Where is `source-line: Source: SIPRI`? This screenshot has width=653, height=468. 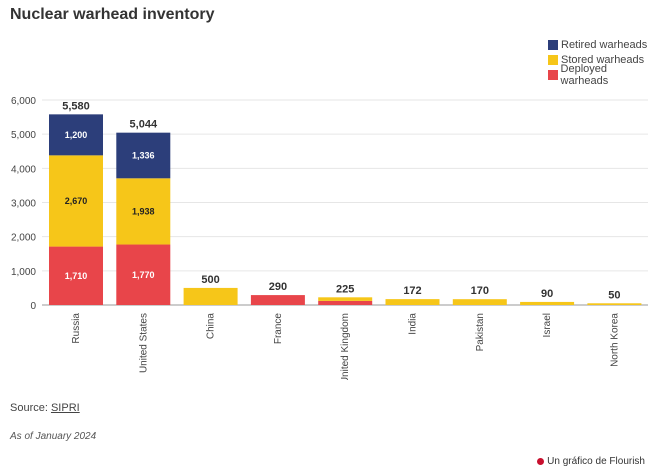
source-line: Source: SIPRI is located at coordinates (45, 408).